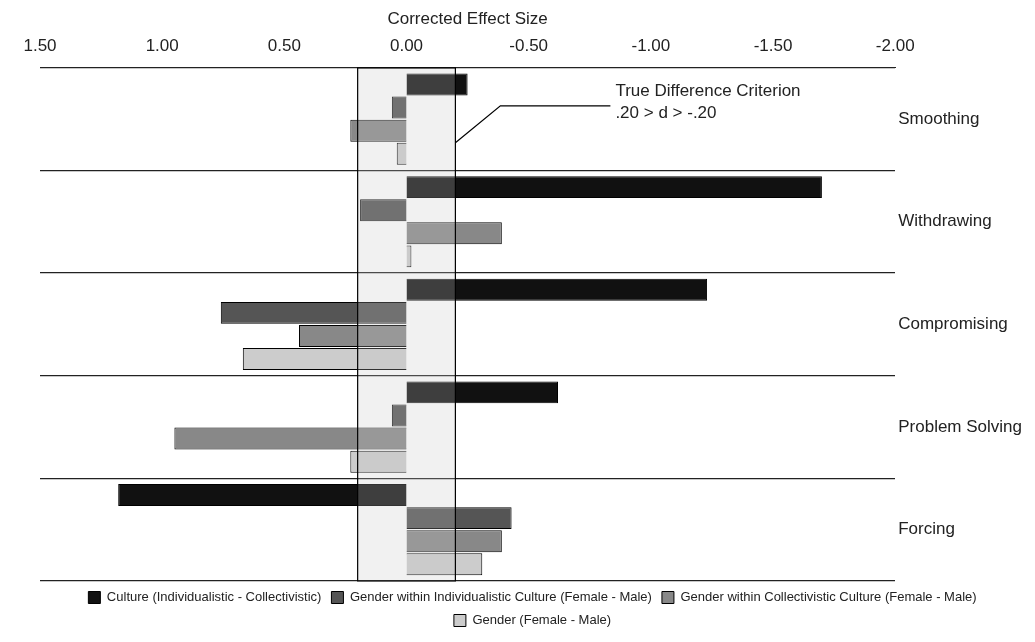  What do you see at coordinates (542, 620) in the screenshot?
I see `legend-label: Gender (Female - Male)` at bounding box center [542, 620].